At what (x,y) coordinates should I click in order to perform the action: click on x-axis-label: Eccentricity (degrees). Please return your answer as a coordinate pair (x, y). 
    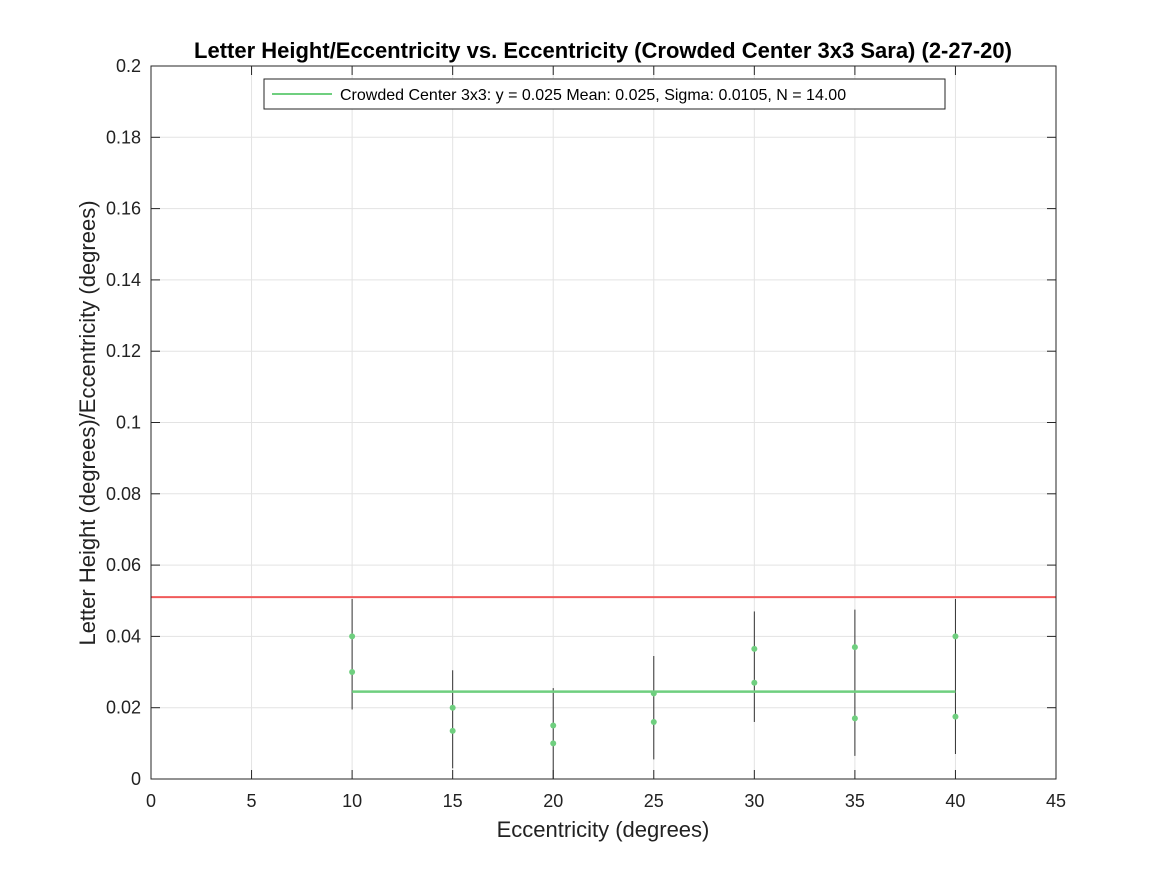
    Looking at the image, I should click on (603, 829).